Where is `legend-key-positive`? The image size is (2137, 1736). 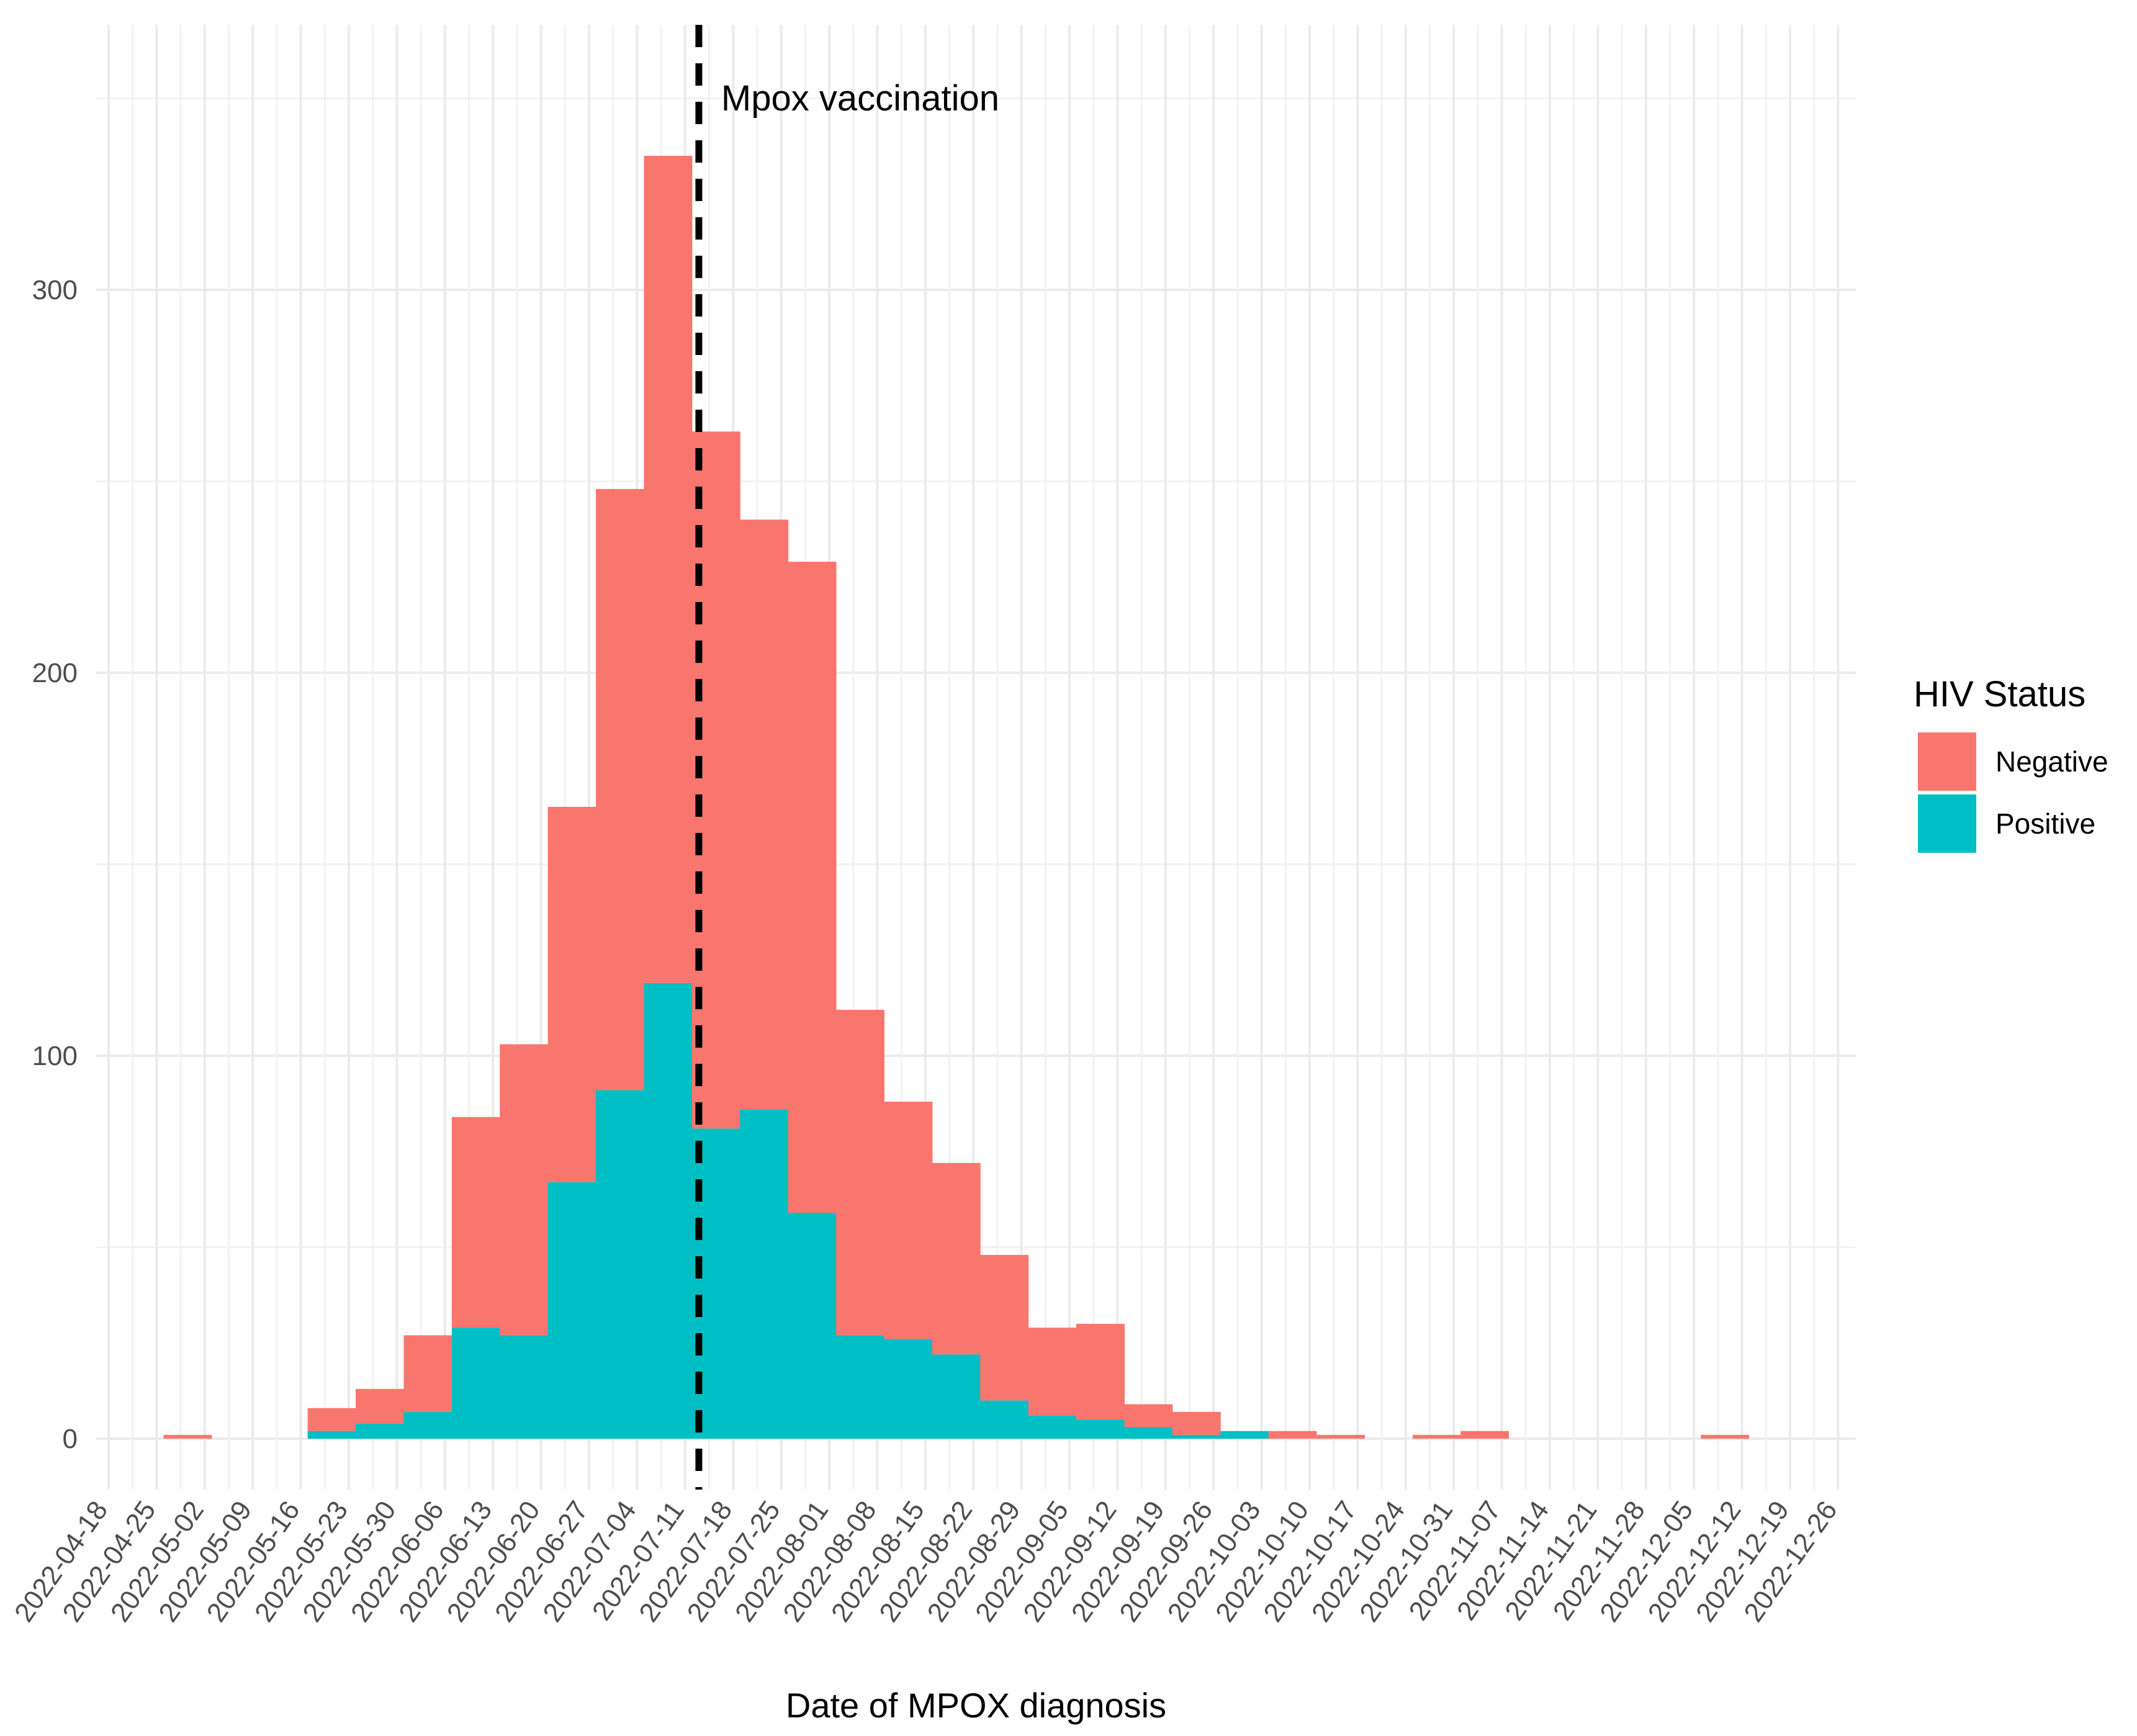 legend-key-positive is located at coordinates (1947, 823).